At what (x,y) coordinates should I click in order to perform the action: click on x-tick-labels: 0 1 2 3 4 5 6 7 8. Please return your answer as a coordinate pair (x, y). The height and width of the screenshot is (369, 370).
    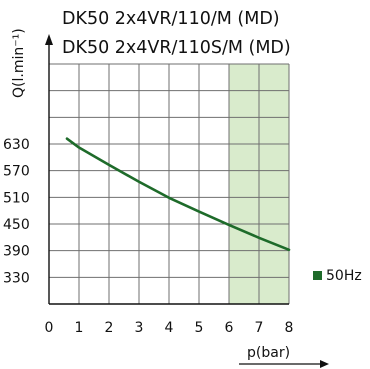
    Looking at the image, I should click on (169, 328).